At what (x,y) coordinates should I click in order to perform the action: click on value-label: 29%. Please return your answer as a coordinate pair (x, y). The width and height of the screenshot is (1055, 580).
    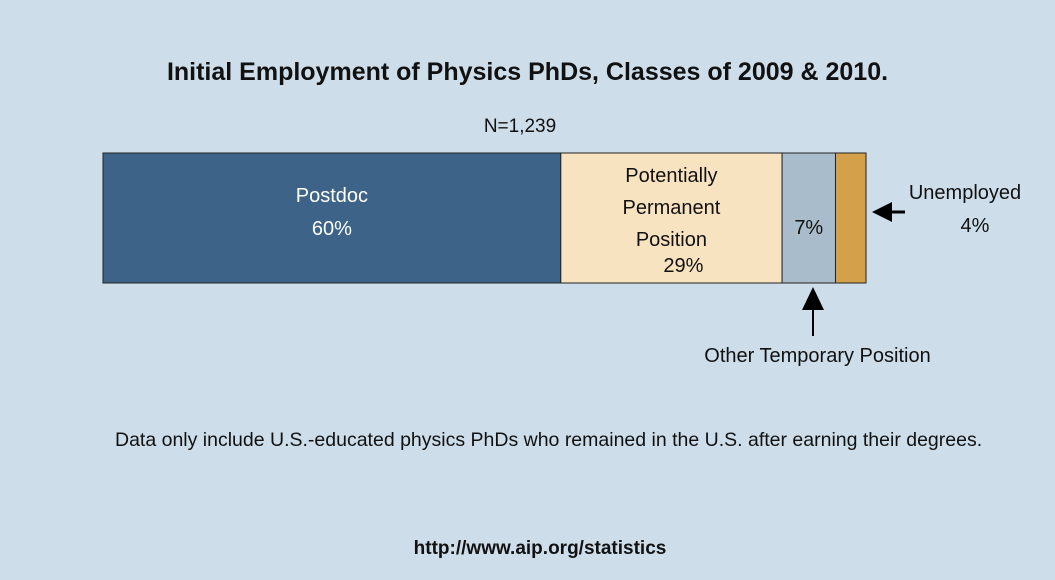
    Looking at the image, I should click on (683, 266).